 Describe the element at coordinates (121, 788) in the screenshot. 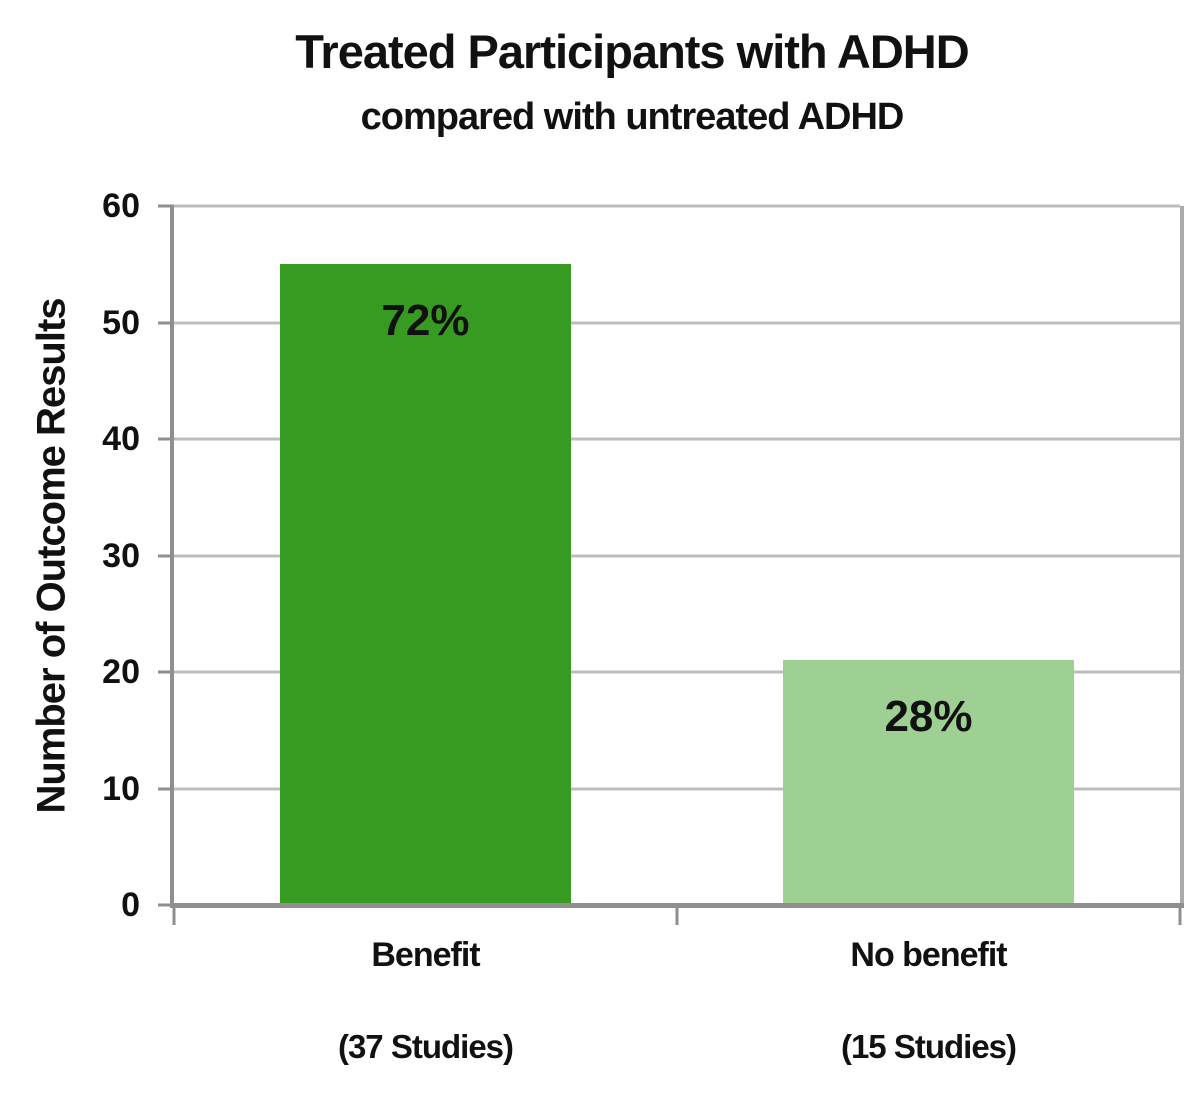

I see `y-axis-tick-label: 10` at that location.